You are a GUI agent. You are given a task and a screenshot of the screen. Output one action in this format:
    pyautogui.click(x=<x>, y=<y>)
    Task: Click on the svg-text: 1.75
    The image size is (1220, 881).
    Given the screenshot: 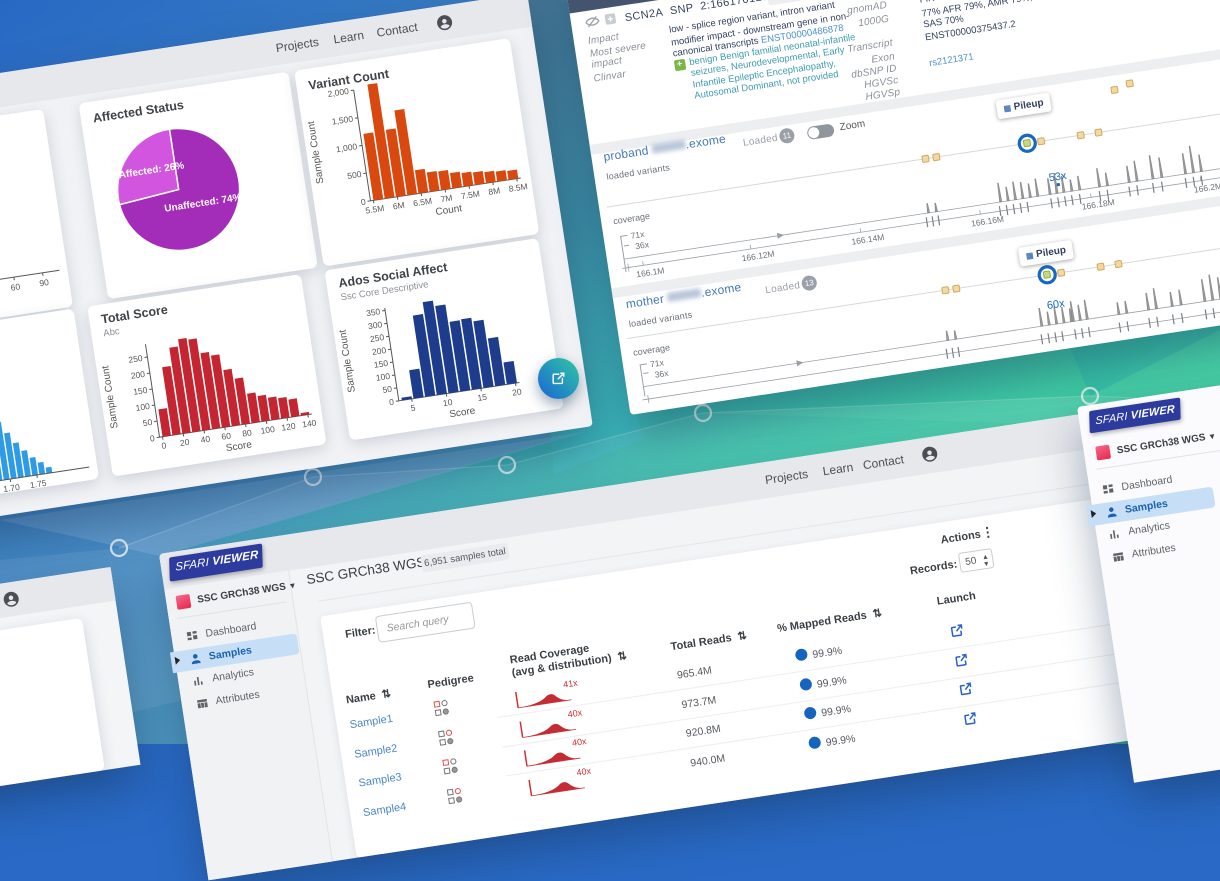 What is the action you would take?
    pyautogui.click(x=38, y=484)
    